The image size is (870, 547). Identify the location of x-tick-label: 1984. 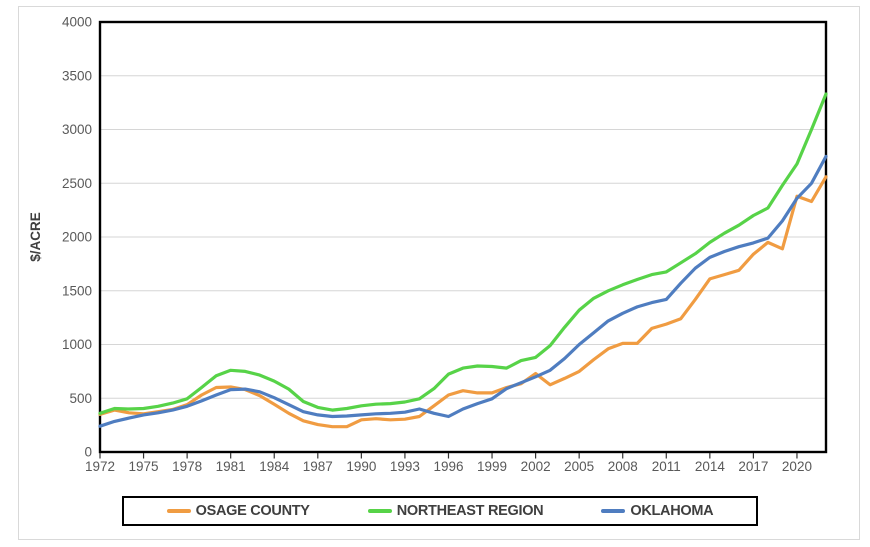
(274, 466).